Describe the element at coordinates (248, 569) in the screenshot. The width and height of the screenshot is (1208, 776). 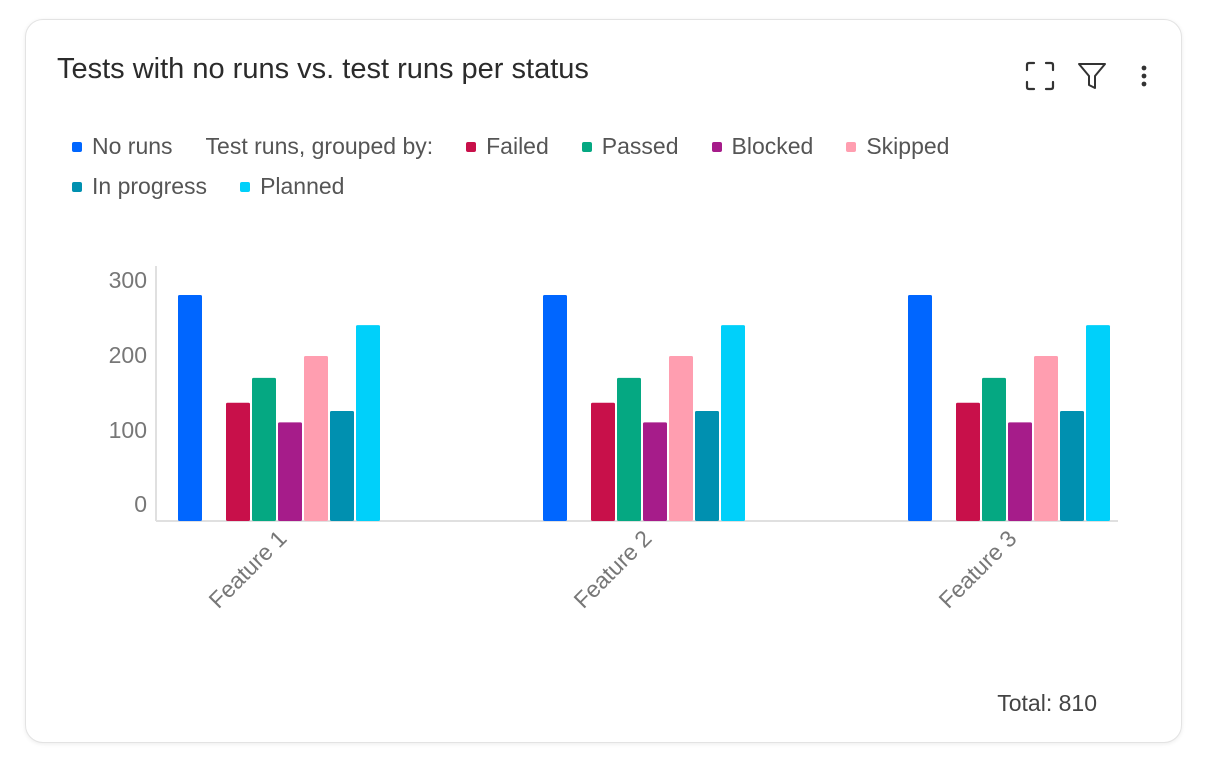
I see `x-tick-label: Feature 1` at that location.